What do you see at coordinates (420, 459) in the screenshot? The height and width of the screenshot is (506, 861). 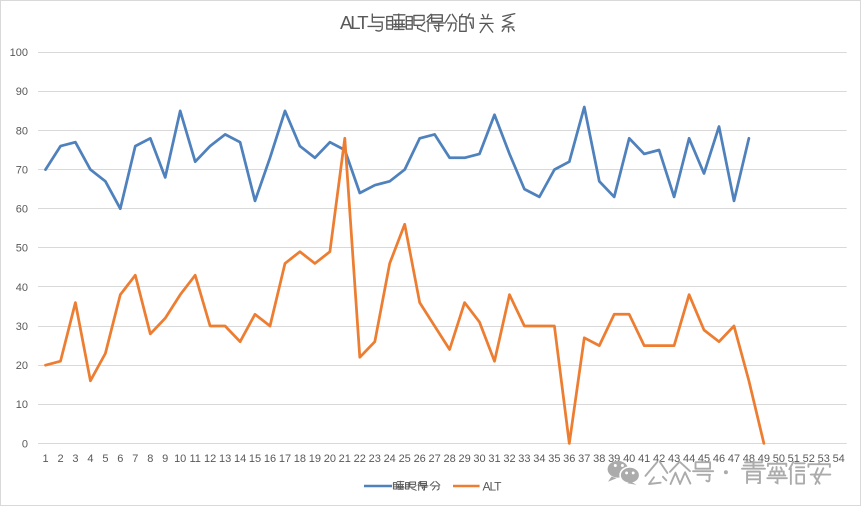 I see `svg-text: 26` at bounding box center [420, 459].